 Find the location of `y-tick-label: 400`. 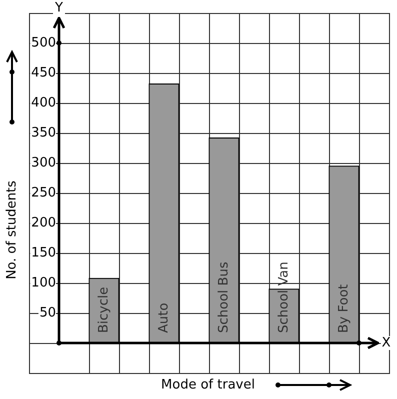

y-tick-label: 400 is located at coordinates (43, 102).